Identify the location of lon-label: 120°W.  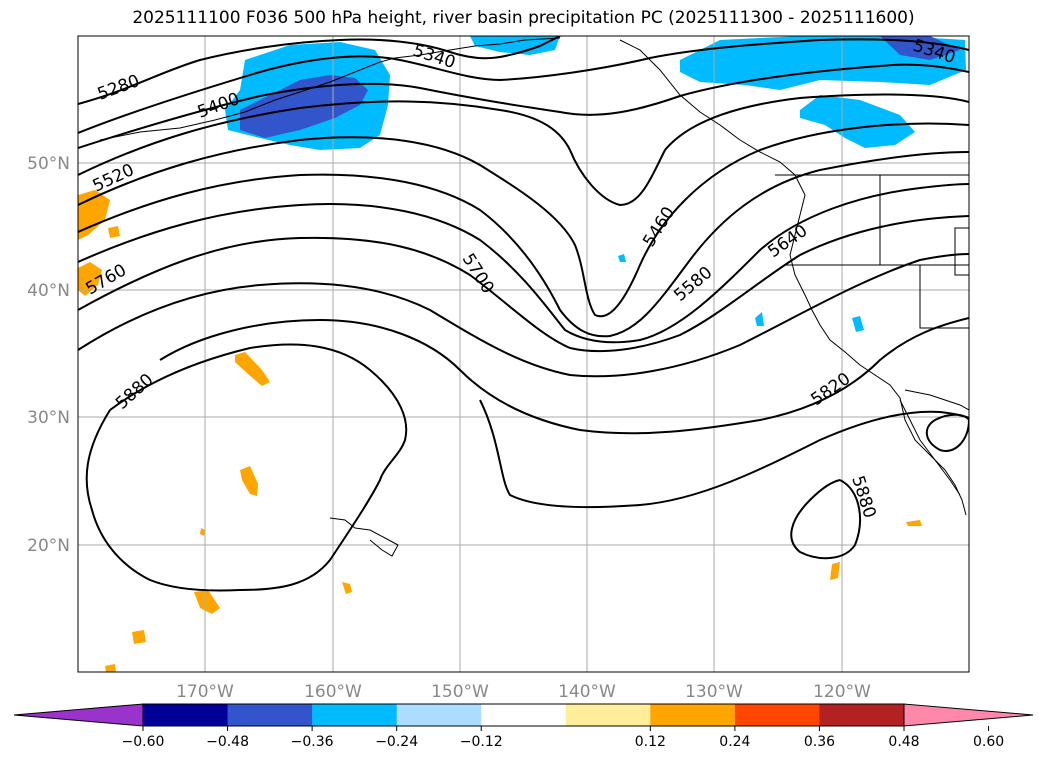
(842, 691).